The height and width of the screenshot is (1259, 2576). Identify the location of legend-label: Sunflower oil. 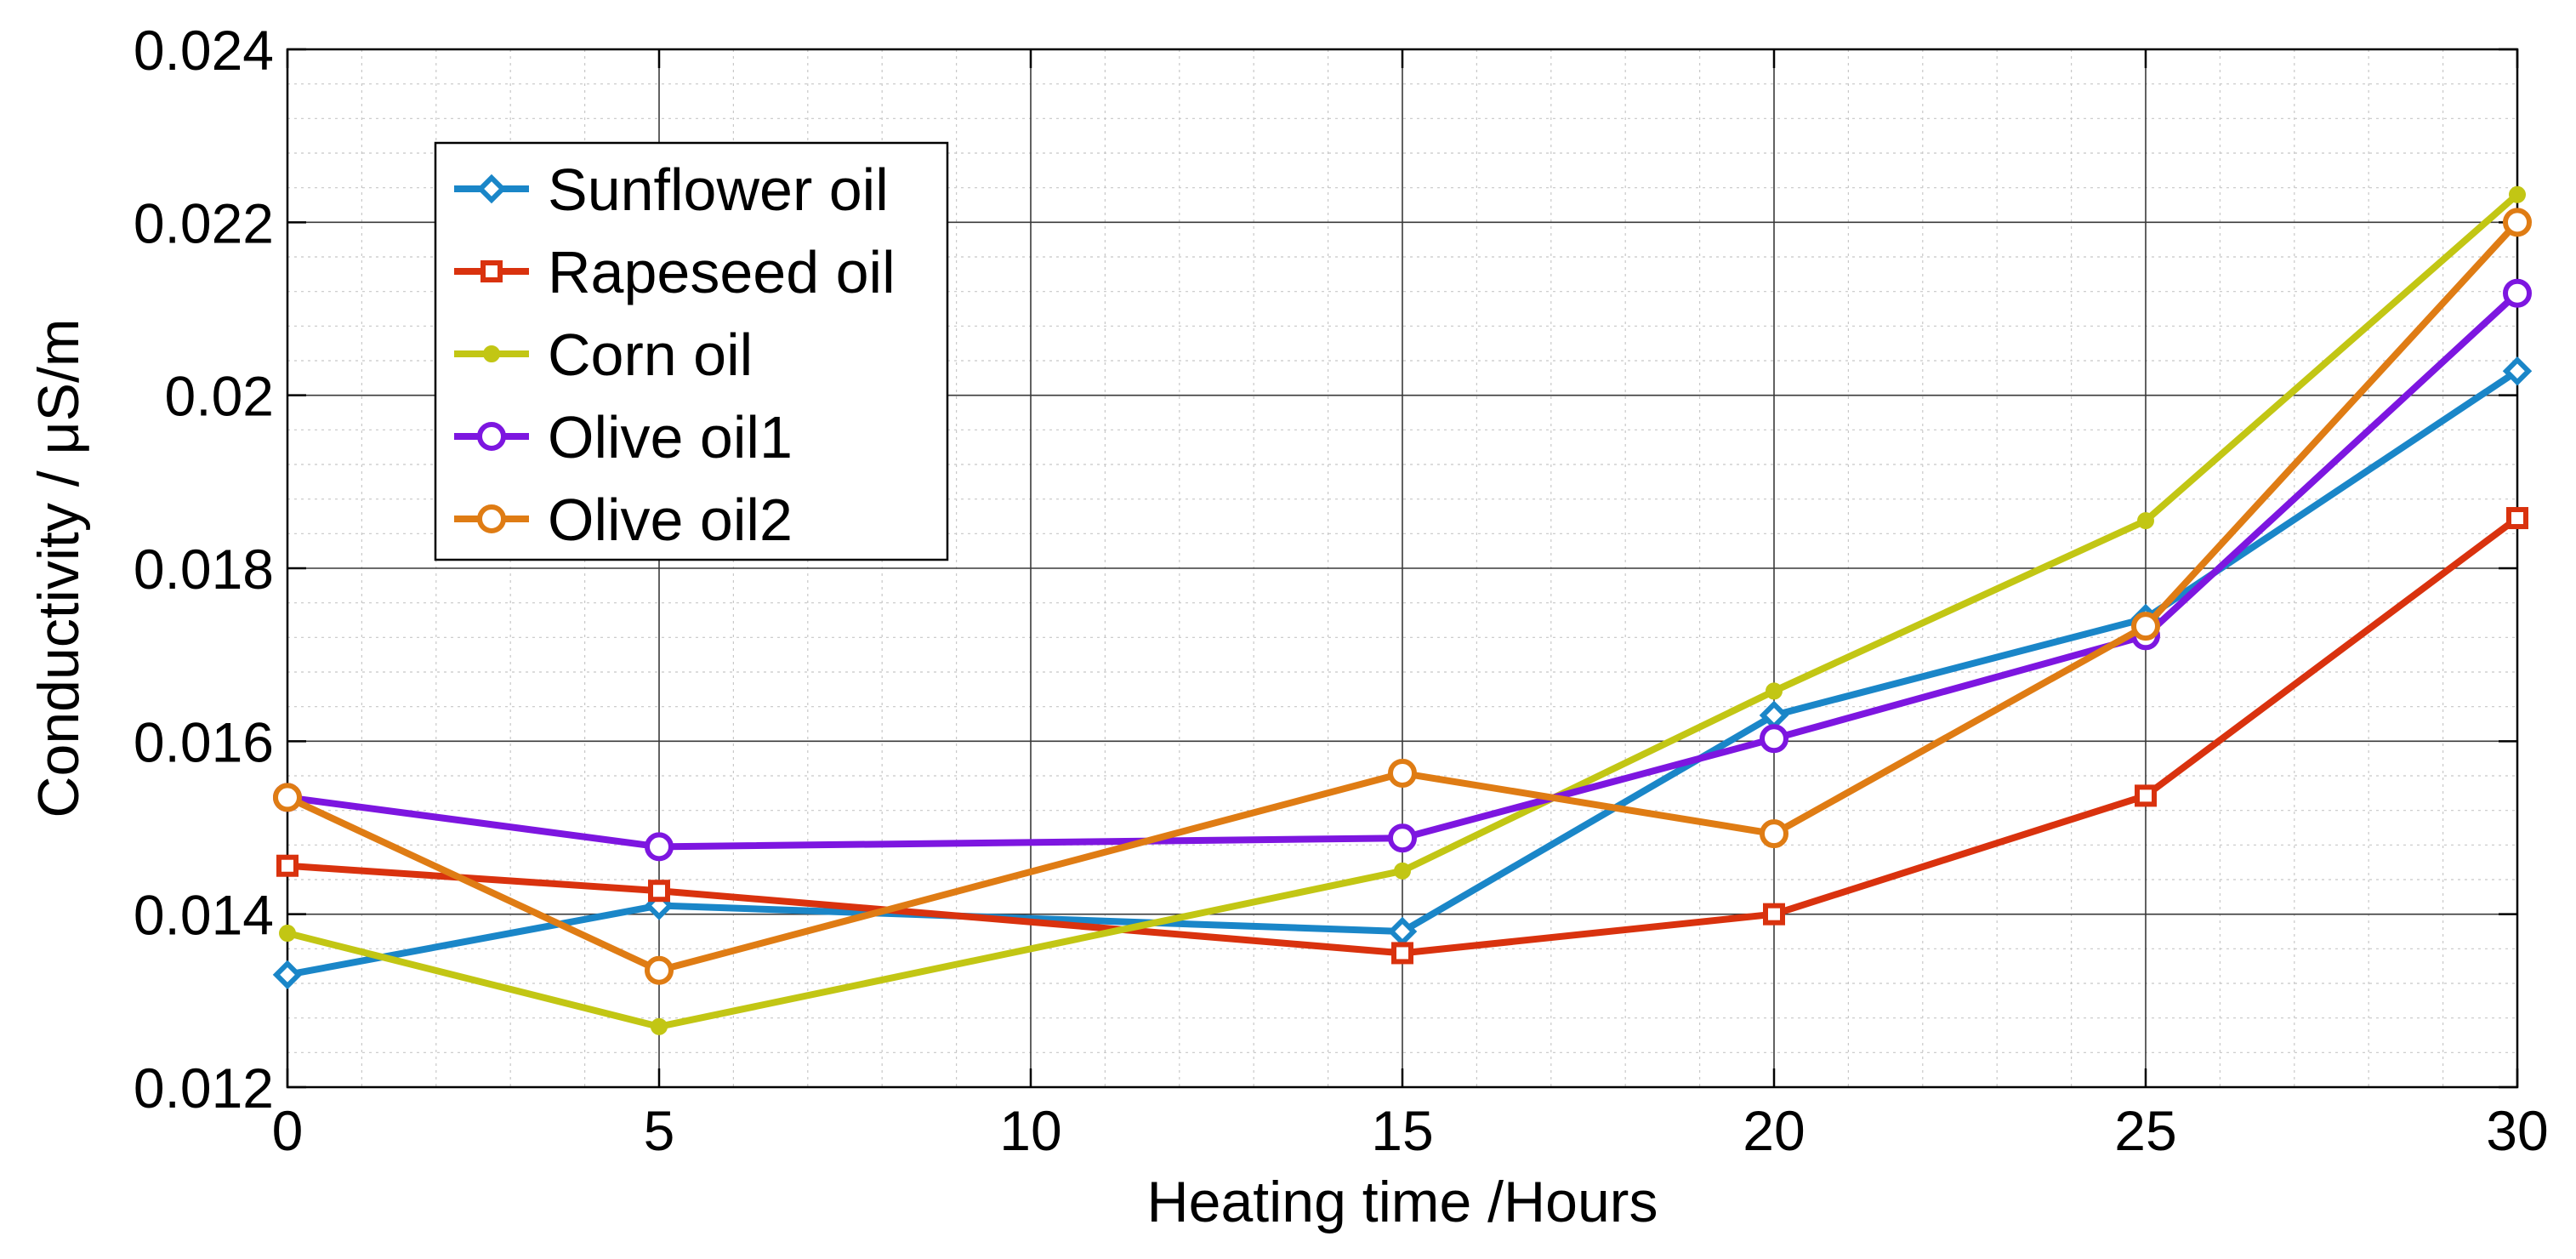
(718, 190).